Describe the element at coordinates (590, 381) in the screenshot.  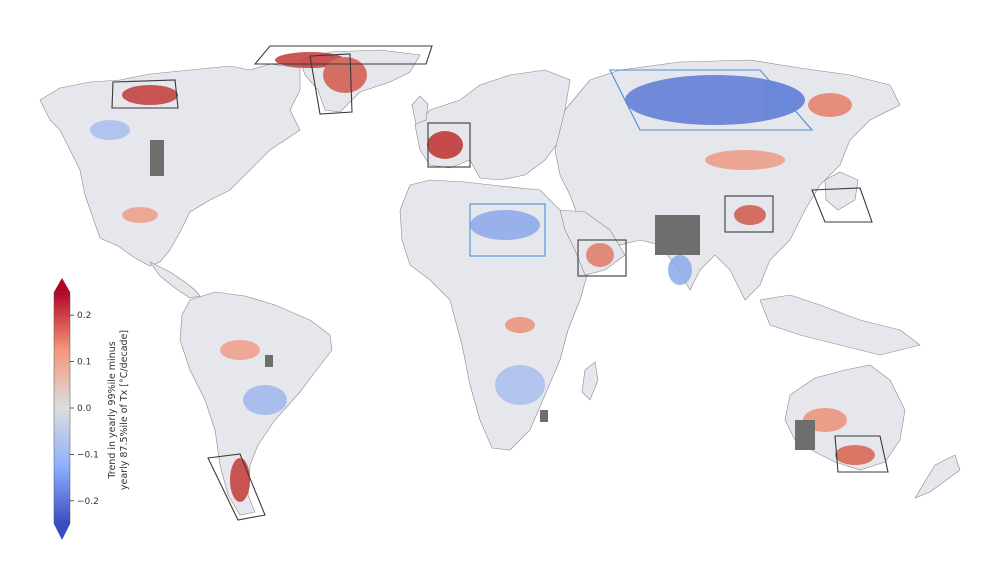
I see `madagascar` at that location.